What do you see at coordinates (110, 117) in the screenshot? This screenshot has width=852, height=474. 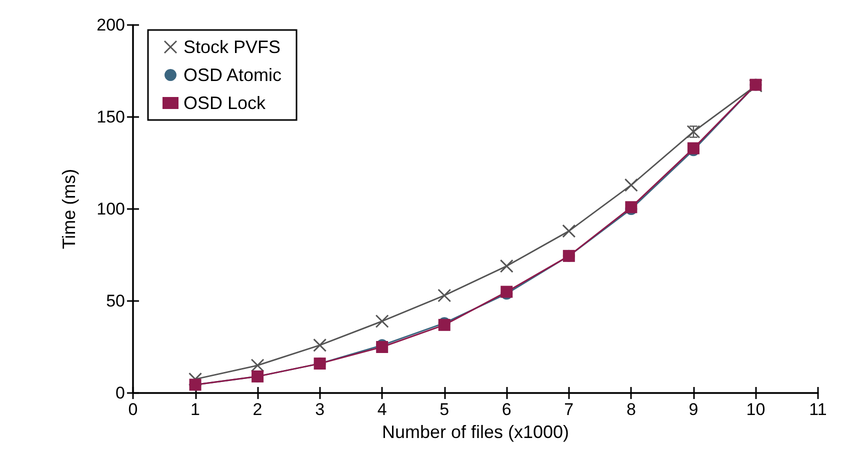 I see `y-tick-label: 150` at bounding box center [110, 117].